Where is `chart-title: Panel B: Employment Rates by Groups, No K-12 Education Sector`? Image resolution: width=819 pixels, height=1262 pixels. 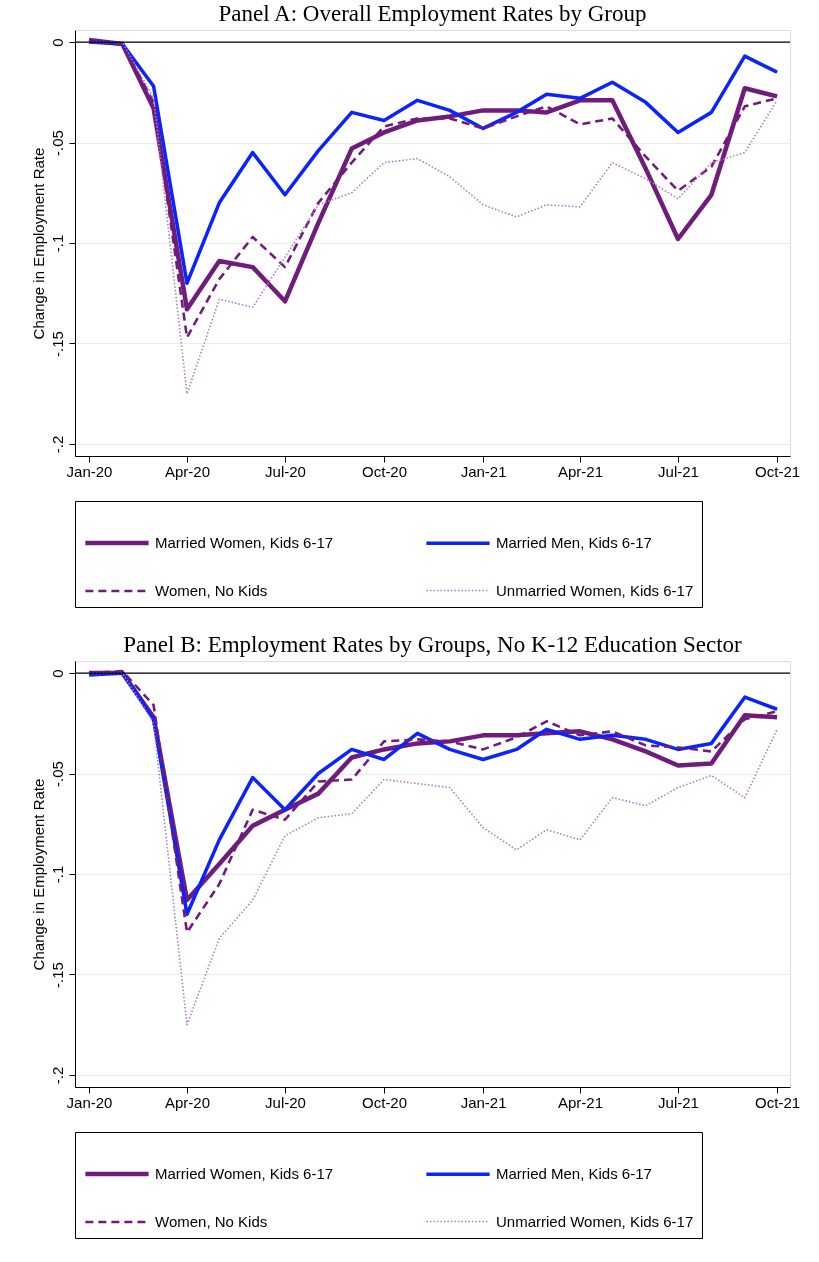
chart-title: Panel B: Employment Rates by Groups, No K-12 Education Sector is located at coordinates (433, 644).